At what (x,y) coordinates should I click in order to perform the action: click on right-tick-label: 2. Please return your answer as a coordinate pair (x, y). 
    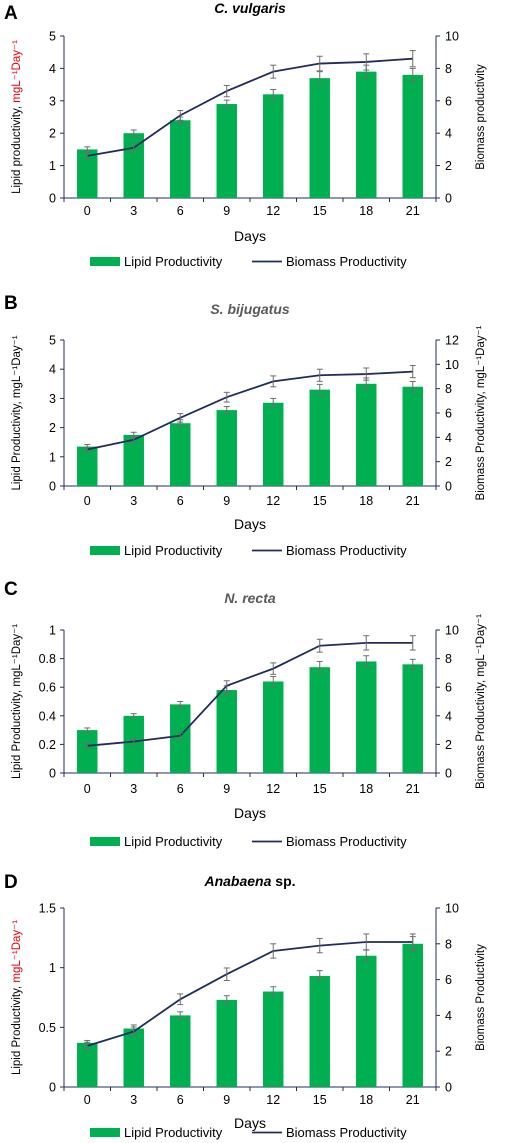
    Looking at the image, I should click on (448, 1052).